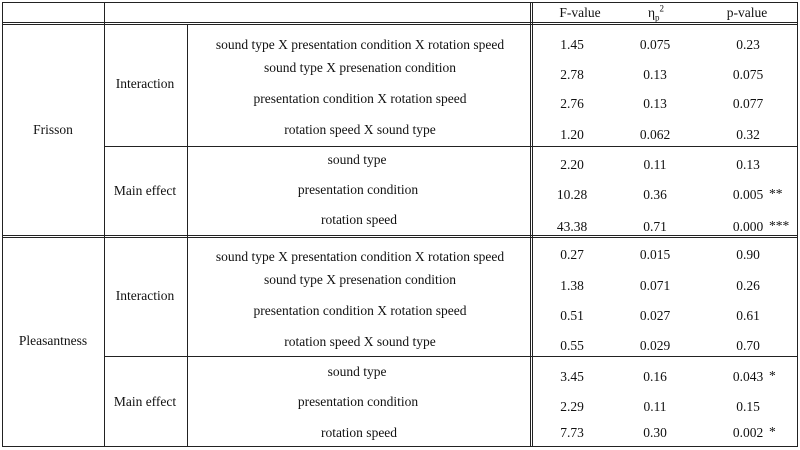  What do you see at coordinates (748, 74) in the screenshot?
I see `p-value-cell: 0.075` at bounding box center [748, 74].